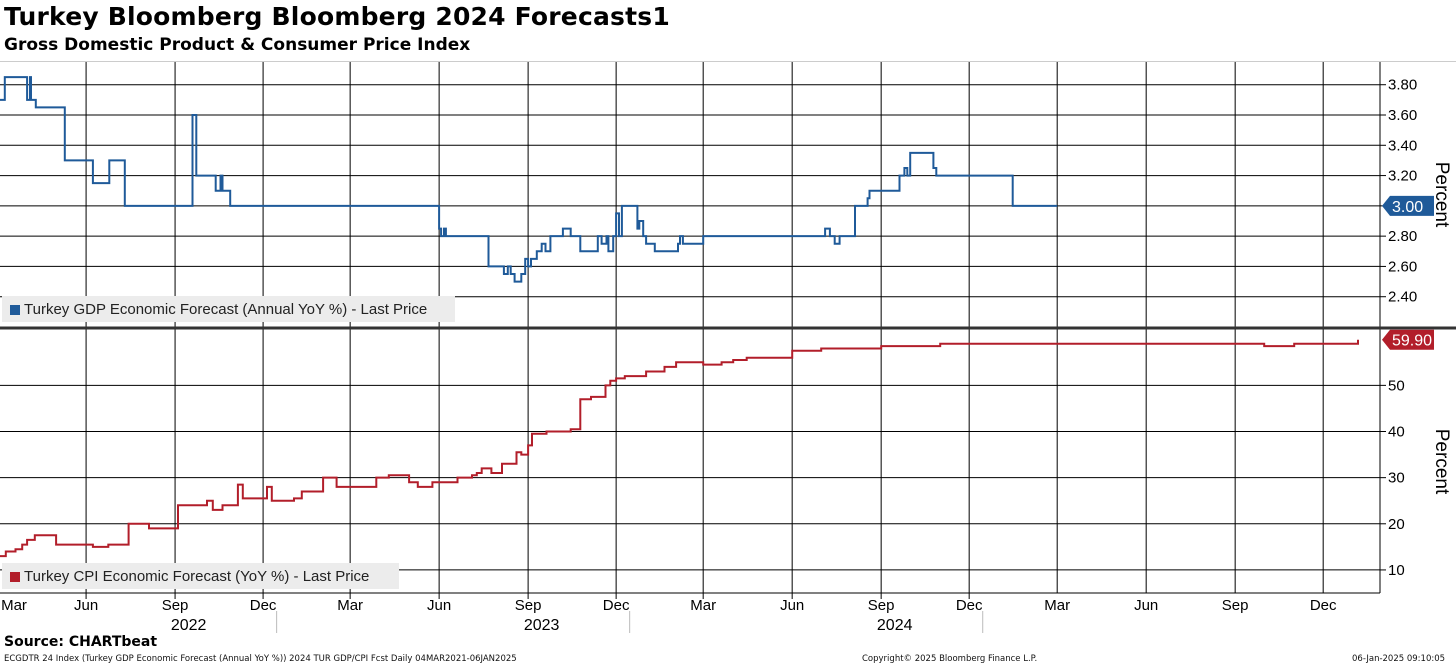 The height and width of the screenshot is (666, 1456). Describe the element at coordinates (1441, 462) in the screenshot. I see `bottom-y-axis-title: Percent` at that location.